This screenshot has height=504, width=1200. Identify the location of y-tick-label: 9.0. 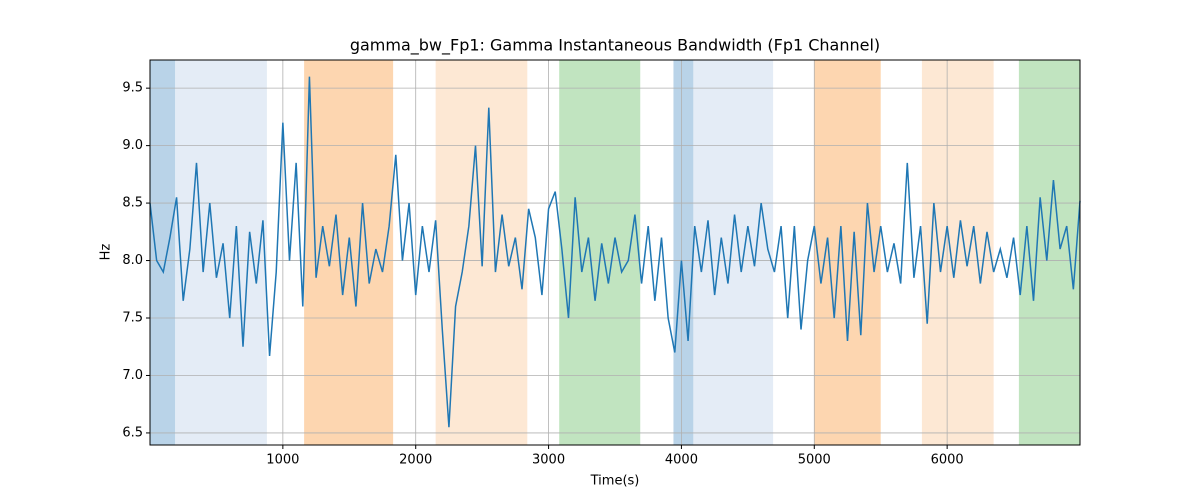
(132, 145).